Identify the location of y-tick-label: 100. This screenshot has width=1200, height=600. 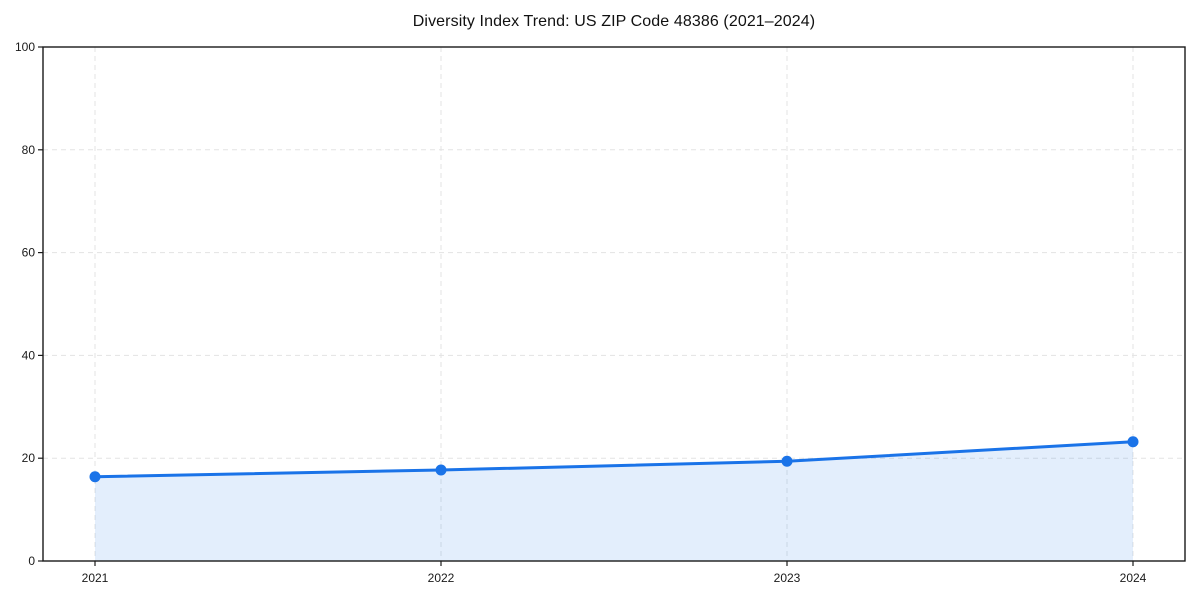
(25, 47).